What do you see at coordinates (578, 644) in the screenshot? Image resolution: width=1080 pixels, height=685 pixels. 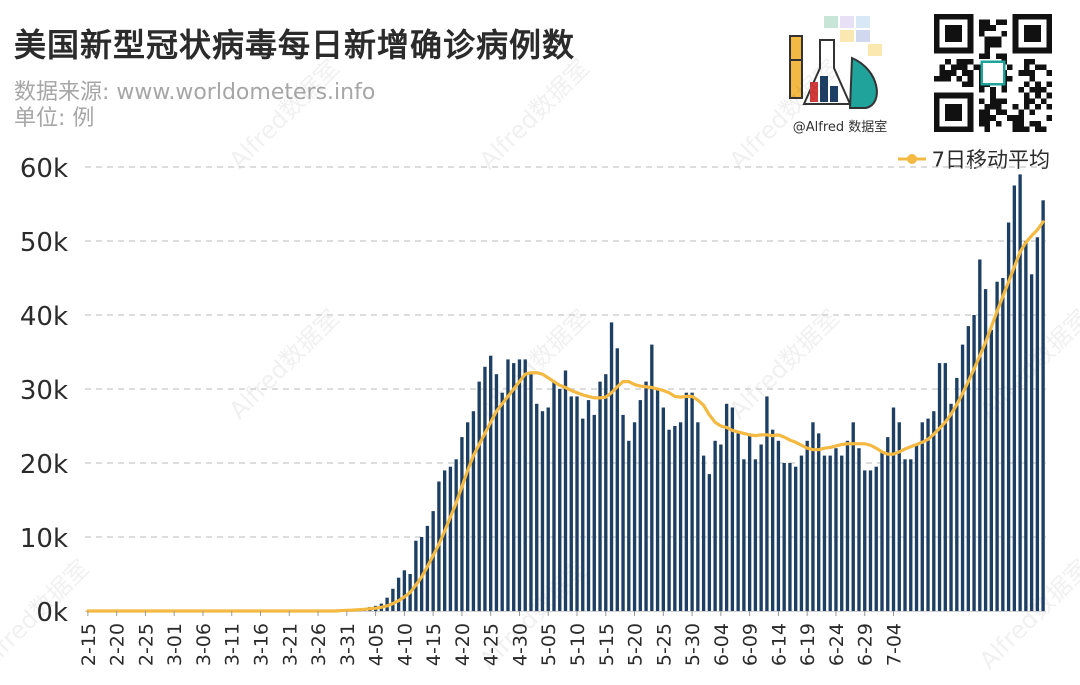 I see `x-tick-label: 5-10` at bounding box center [578, 644].